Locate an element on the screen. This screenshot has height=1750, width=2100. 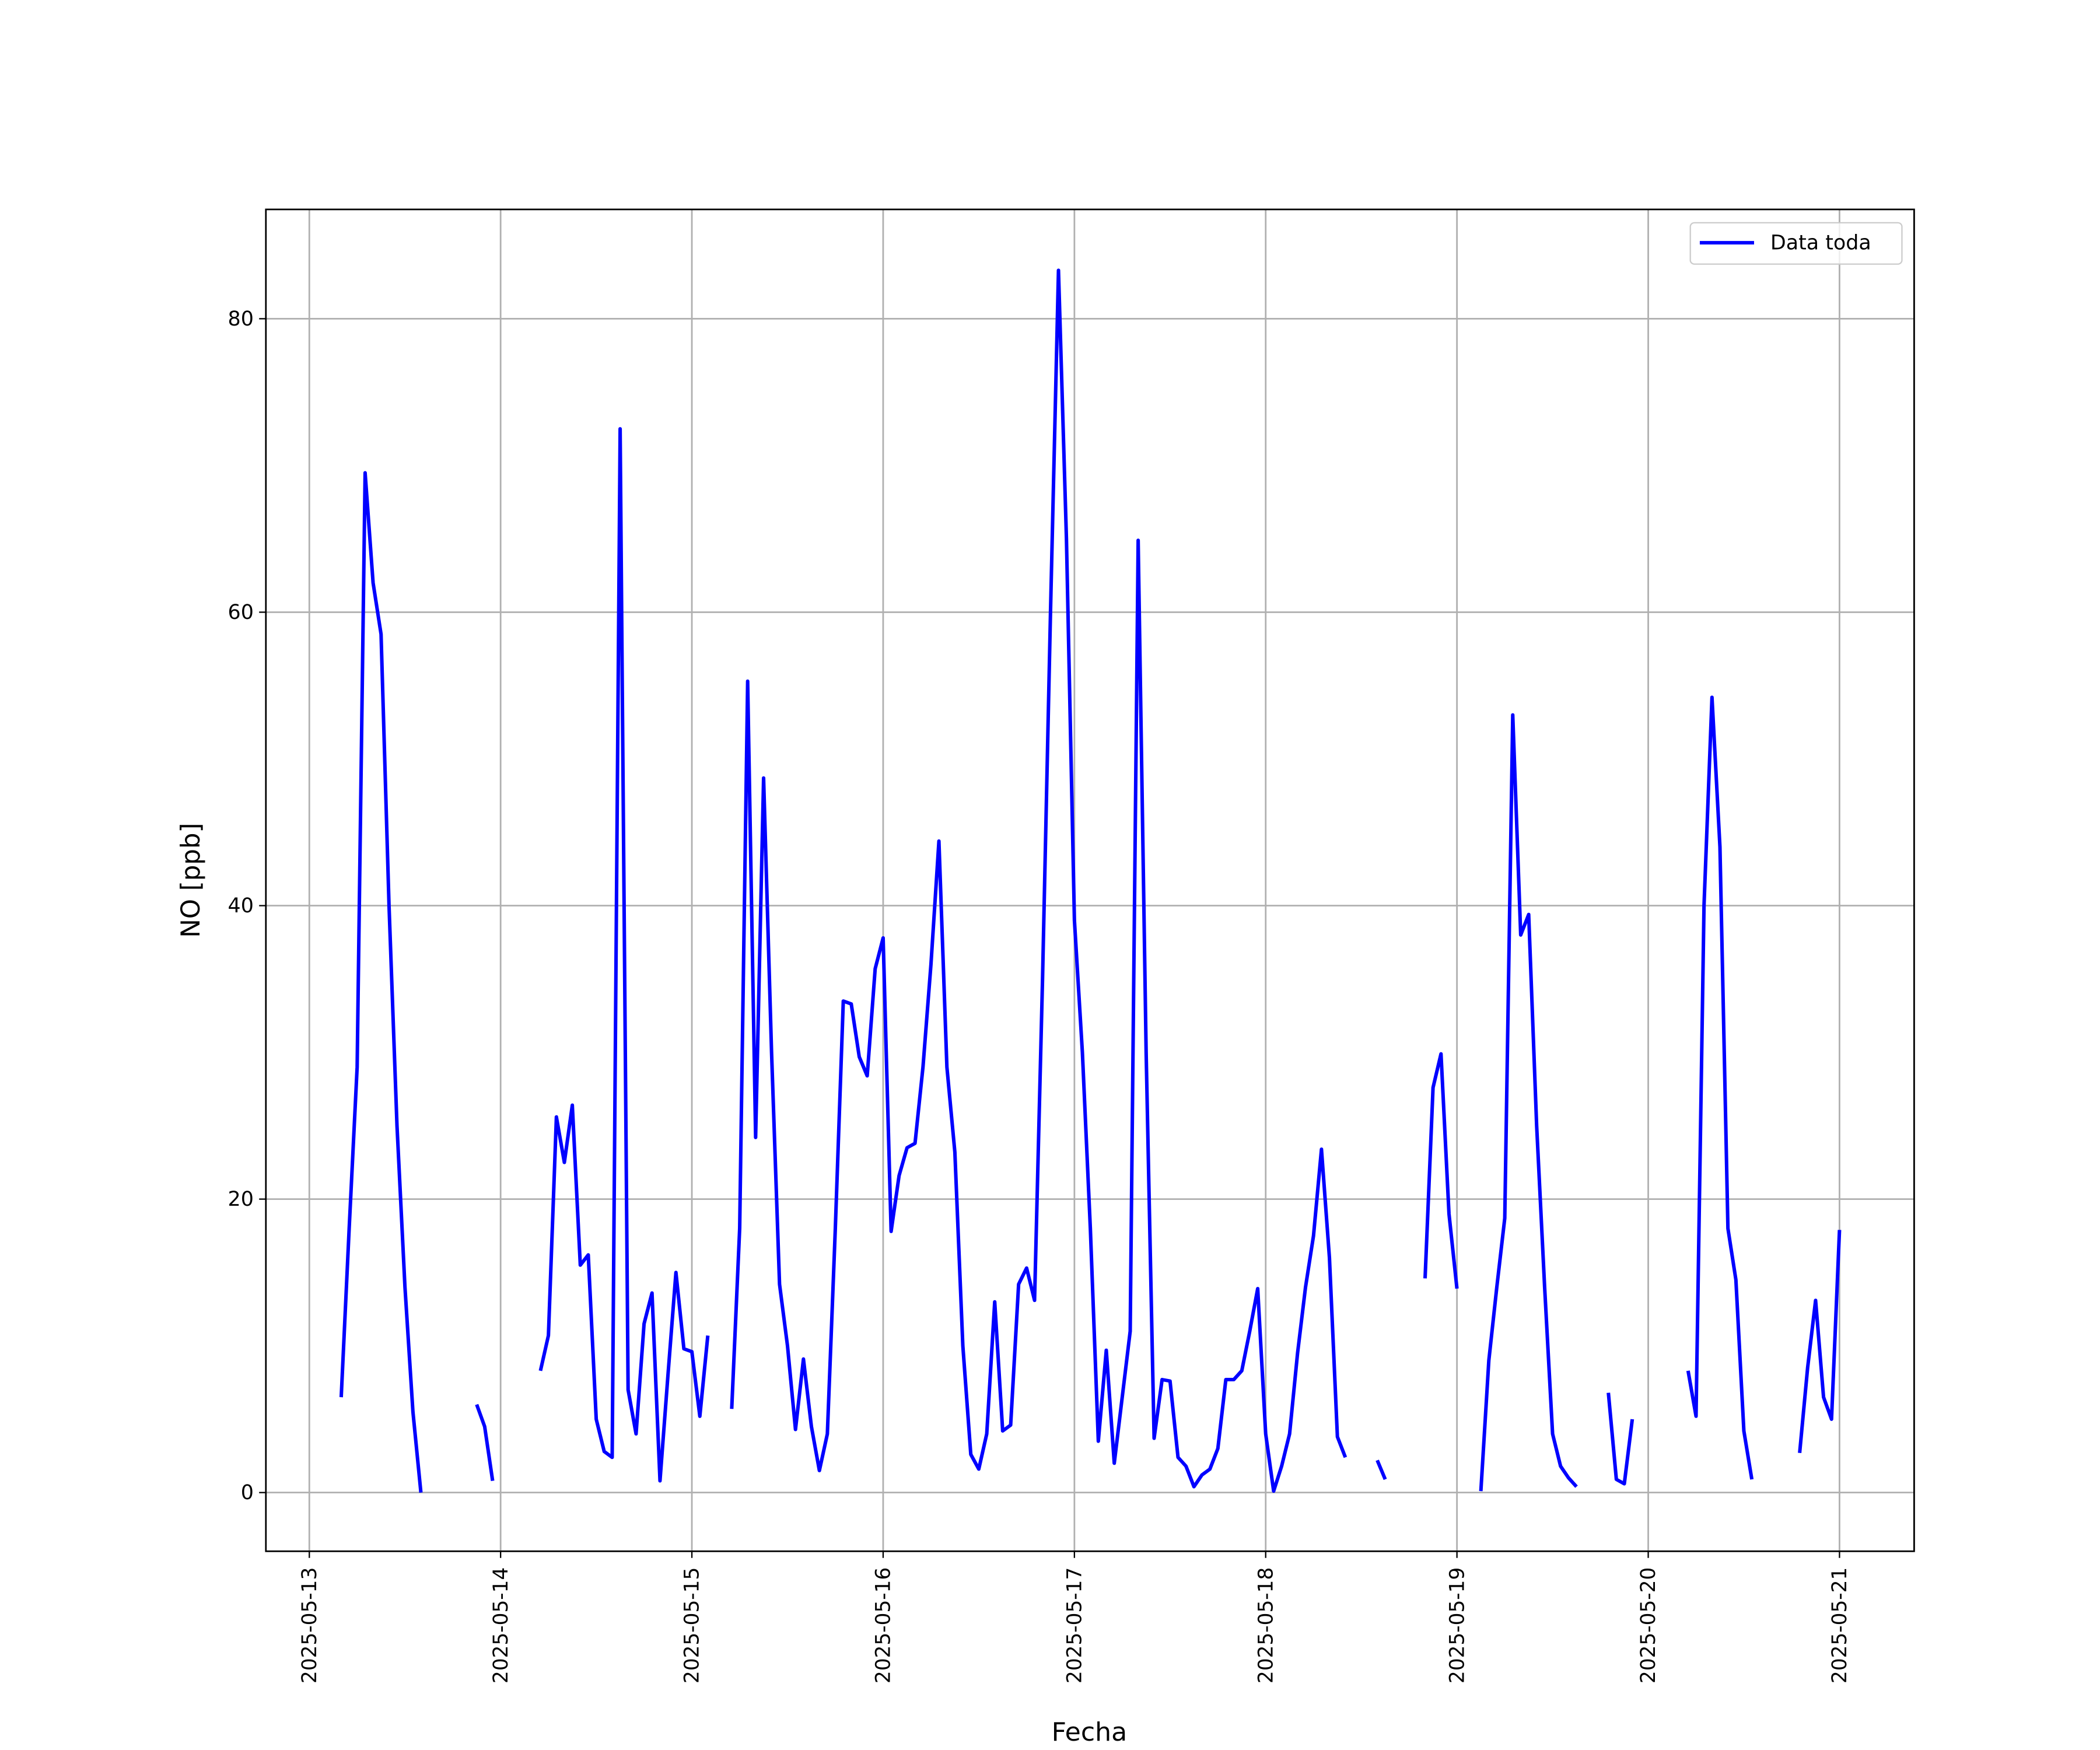
x-tick-label: 2025-05-13 is located at coordinates (309, 1625).